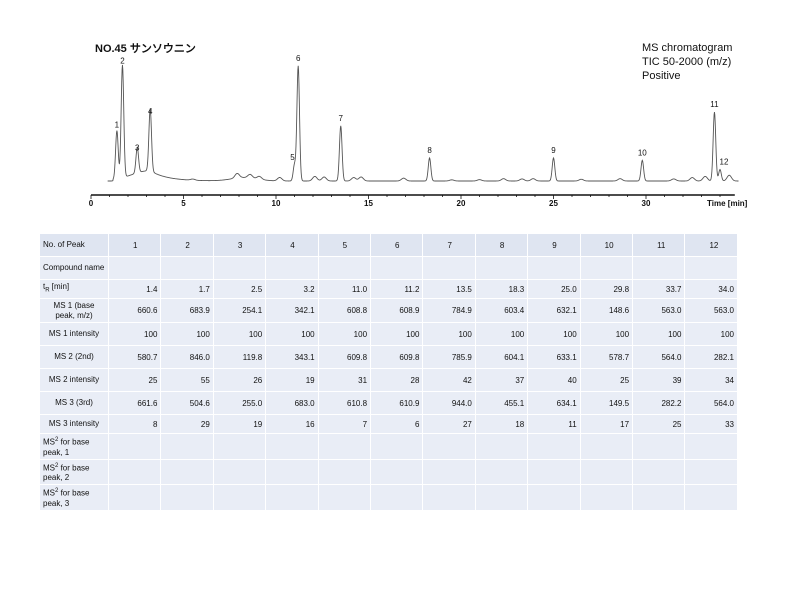 The width and height of the screenshot is (810, 608). Describe the element at coordinates (122, 60) in the screenshot. I see `peak-label: 2` at that location.